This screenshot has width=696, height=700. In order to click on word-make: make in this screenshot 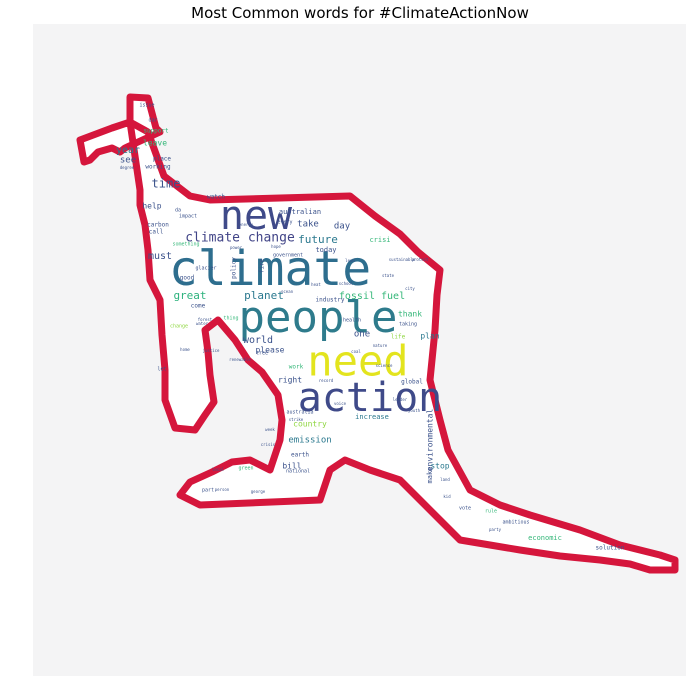, I will do `click(430, 475)`.